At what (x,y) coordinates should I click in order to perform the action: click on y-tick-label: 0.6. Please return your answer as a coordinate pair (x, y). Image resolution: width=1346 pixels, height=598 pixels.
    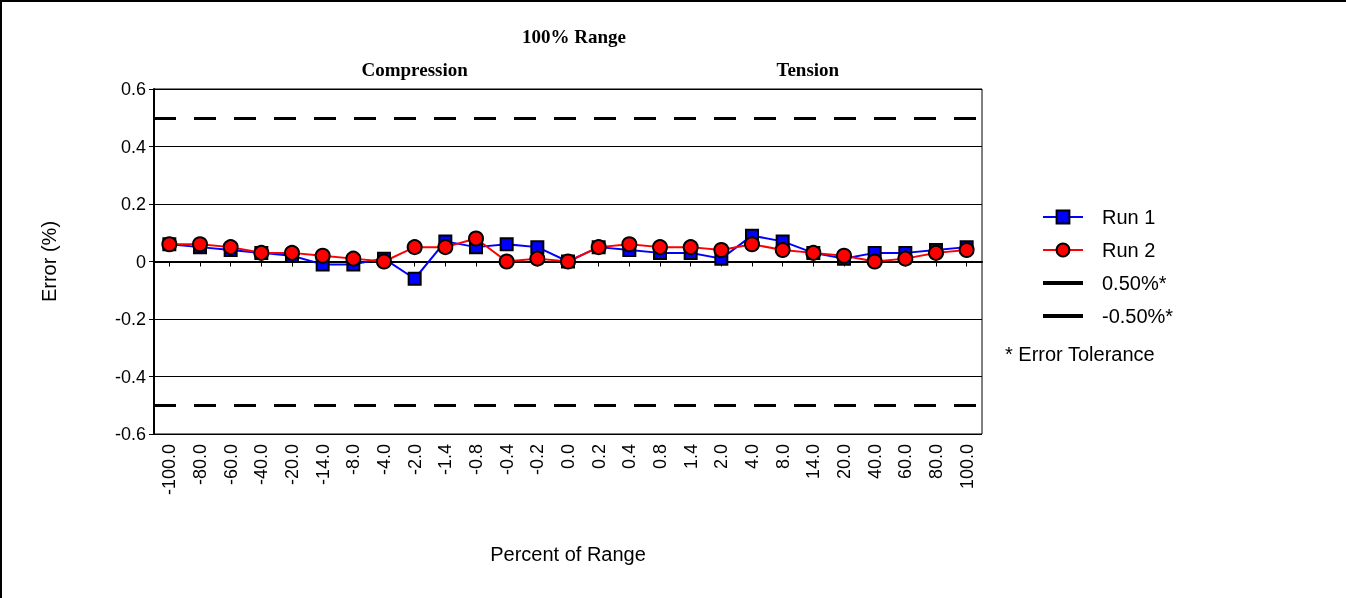
    Looking at the image, I should click on (133, 89).